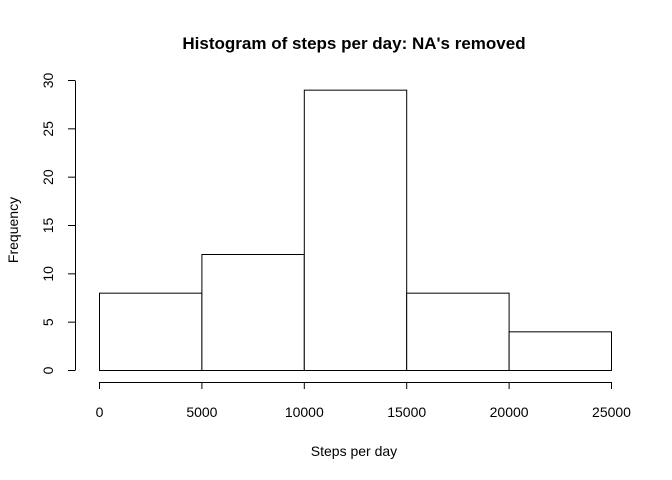 The width and height of the screenshot is (672, 480). Describe the element at coordinates (304, 412) in the screenshot. I see `x-tick-label: 10000` at that location.